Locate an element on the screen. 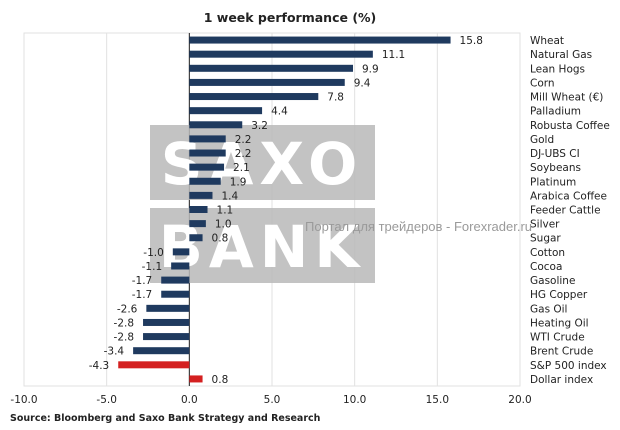  watermark: SAXO BANK is located at coordinates (262, 204).